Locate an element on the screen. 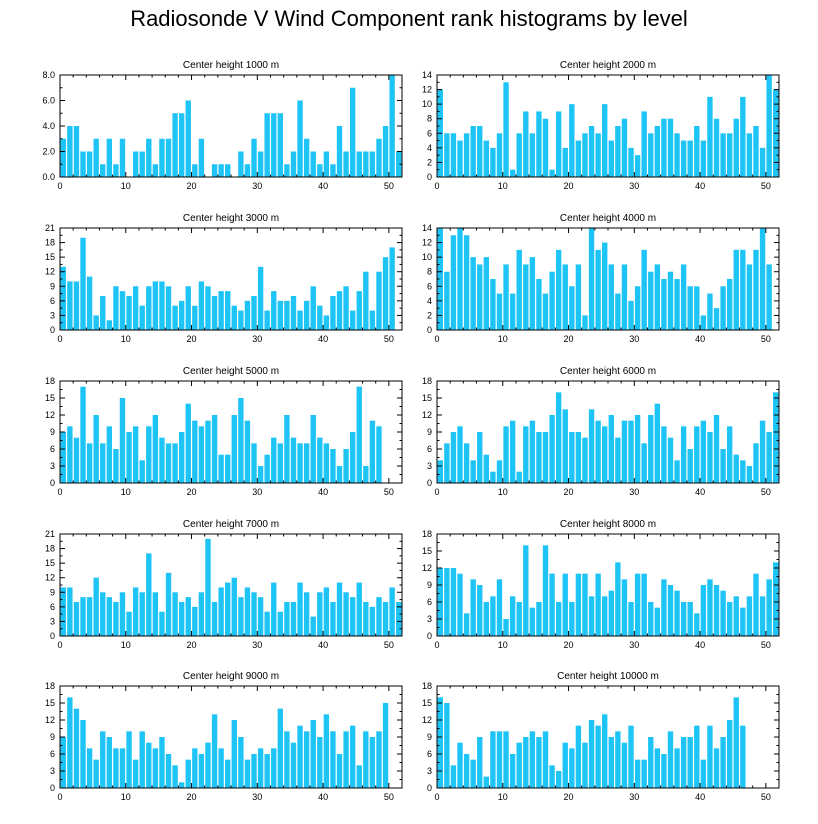 The width and height of the screenshot is (818, 824). panel-title: Center height 7000 m is located at coordinates (231, 524).